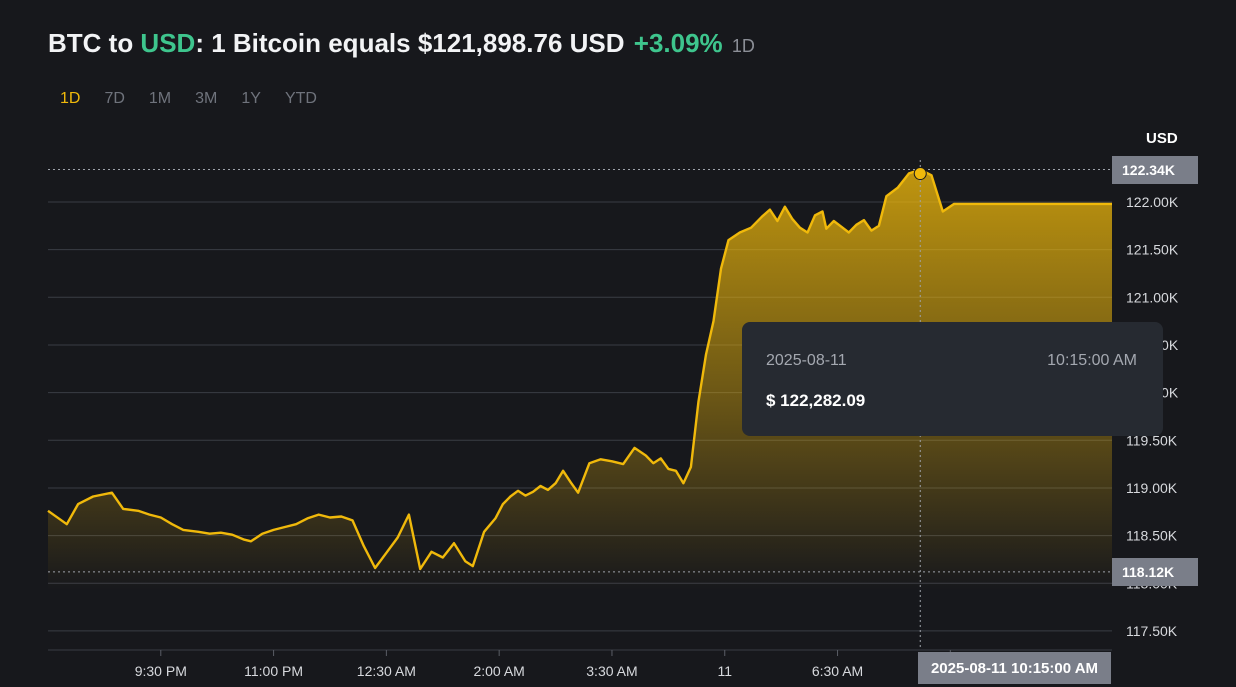 The height and width of the screenshot is (687, 1236). I want to click on price-tooltip: 2025-08-11 10:15:00 AM $ 122,282.09, so click(952, 379).